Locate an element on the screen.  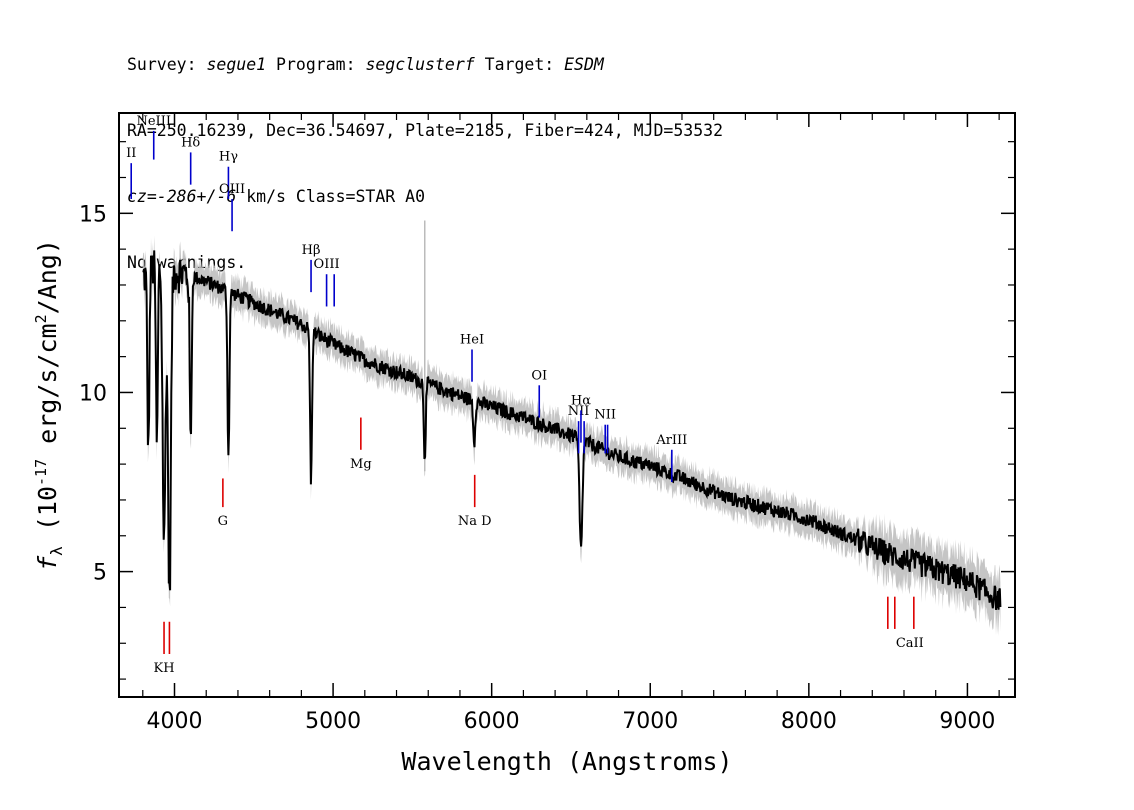
emission-line-label: Hγ is located at coordinates (228, 157).